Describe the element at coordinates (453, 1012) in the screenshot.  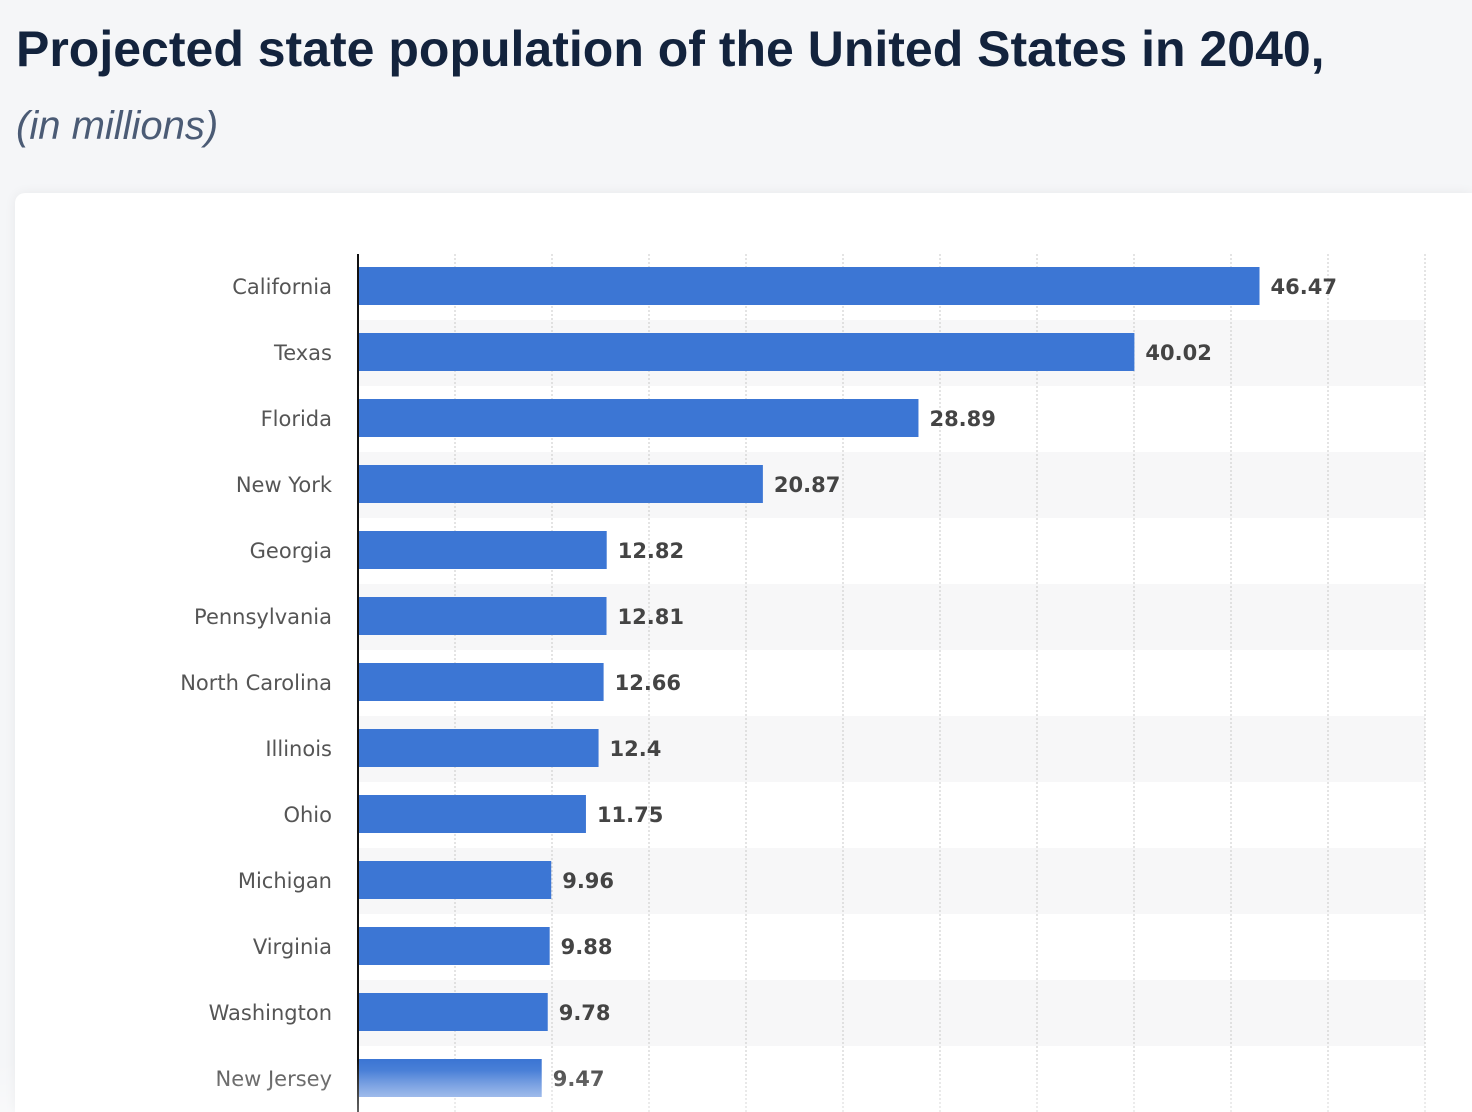
I see `bar-washington` at that location.